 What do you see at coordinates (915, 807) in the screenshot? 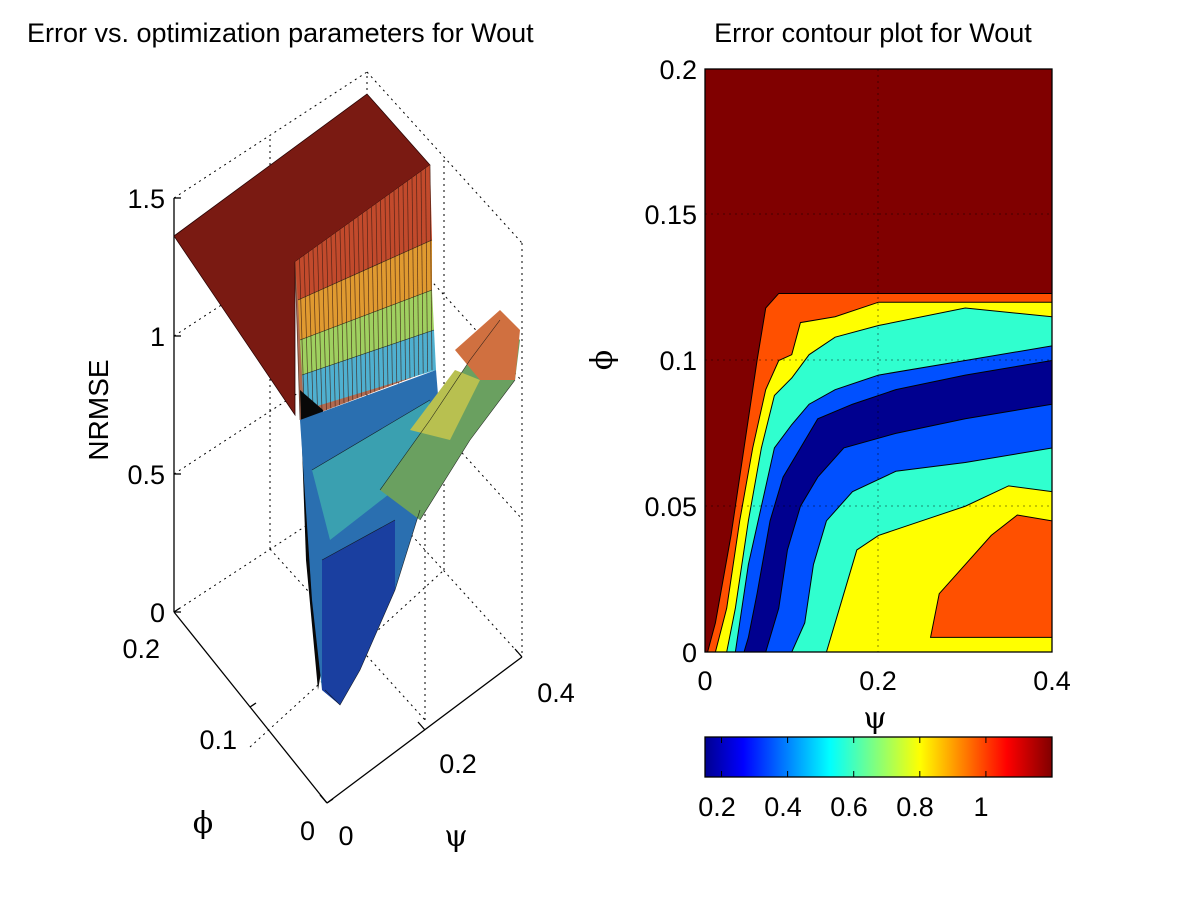
I see `colorbar-tick-label: 0.8` at bounding box center [915, 807].